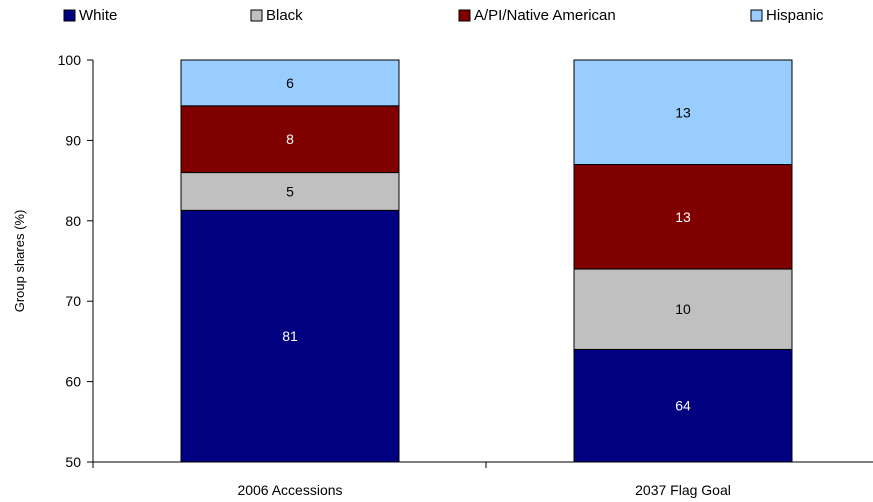 This screenshot has height=502, width=873. Describe the element at coordinates (795, 15) in the screenshot. I see `legend-label-hispanic: Hispanic` at that location.